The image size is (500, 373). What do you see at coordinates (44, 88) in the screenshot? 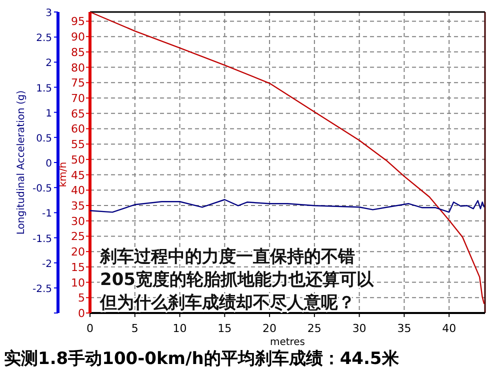
I see `y2-tick-label: 1.5` at bounding box center [44, 88].